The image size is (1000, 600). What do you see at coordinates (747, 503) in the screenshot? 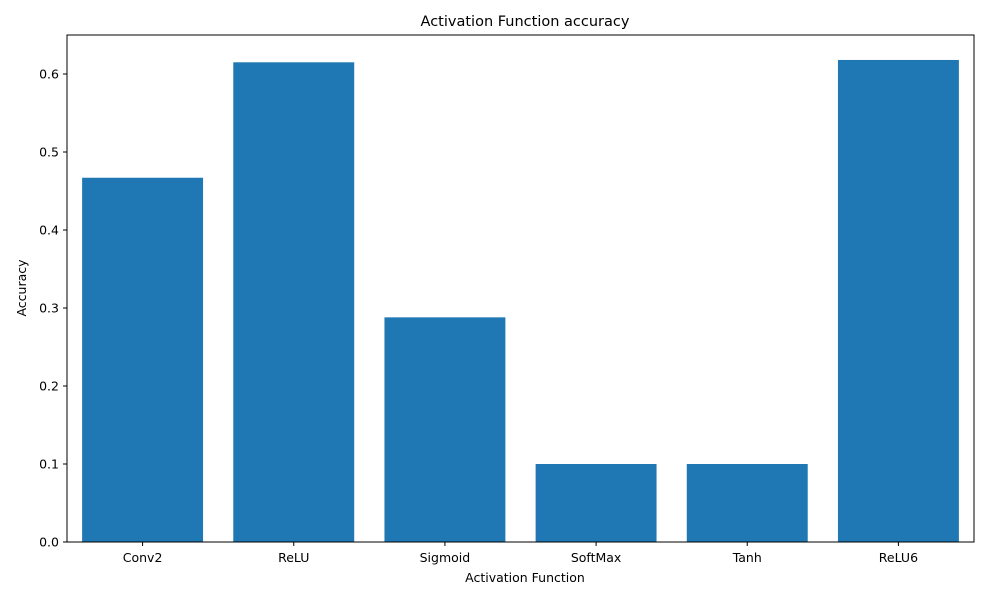
I see `bar-tanh` at bounding box center [747, 503].